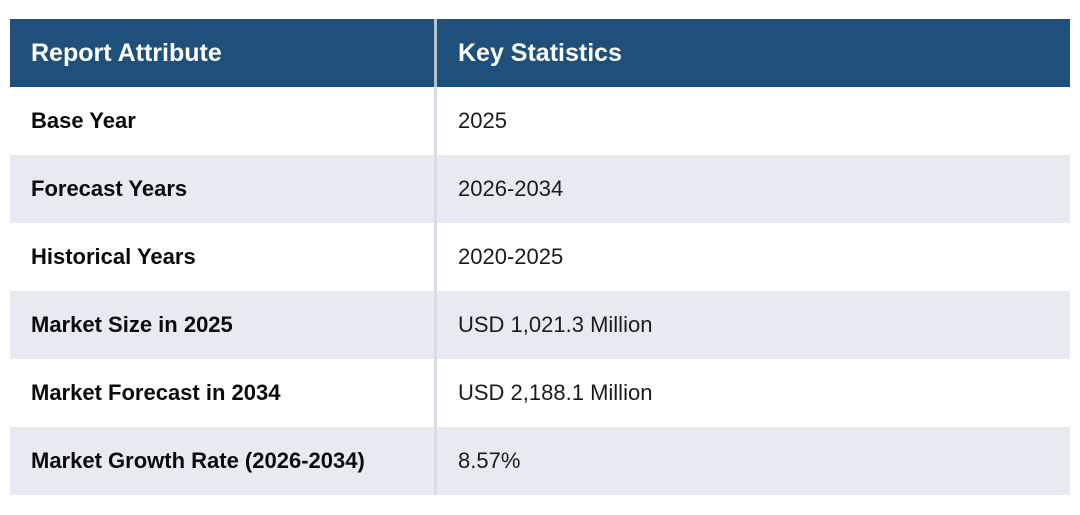 The height and width of the screenshot is (515, 1080). I want to click on attribute-cell: Market Forecast in 2034, so click(222, 393).